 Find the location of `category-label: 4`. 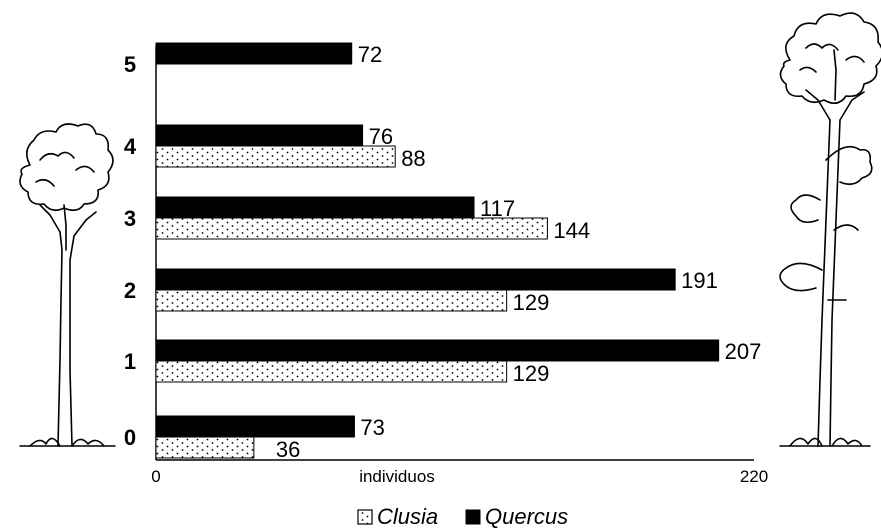

category-label: 4 is located at coordinates (130, 146).